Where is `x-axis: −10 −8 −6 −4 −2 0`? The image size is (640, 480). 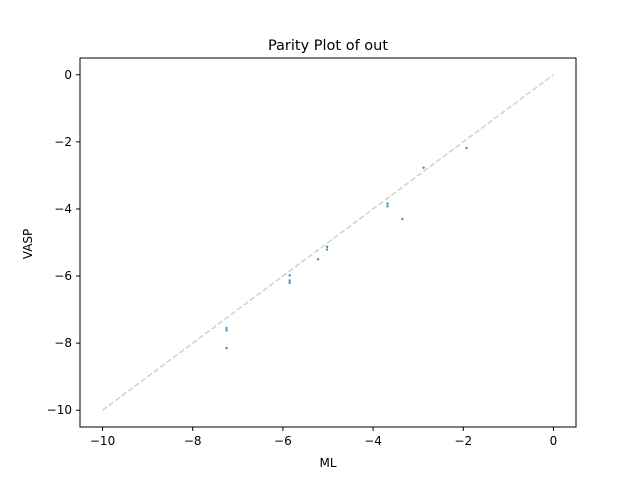 x-axis: −10 −8 −6 −4 −2 0 is located at coordinates (323, 437).